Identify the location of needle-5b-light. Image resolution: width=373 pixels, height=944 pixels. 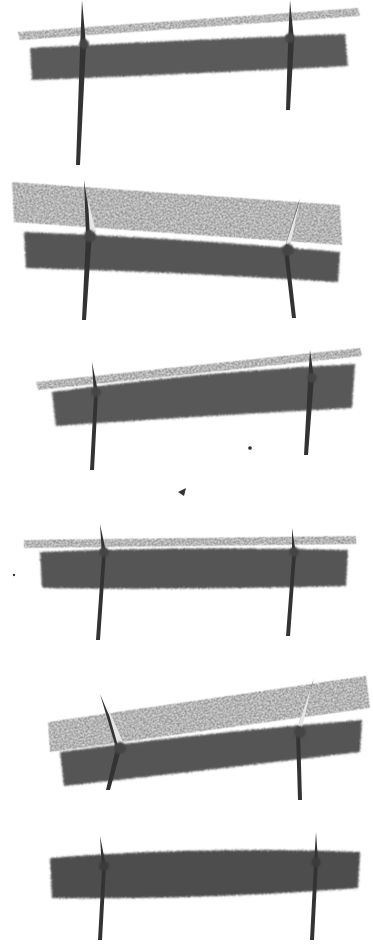
(305, 706).